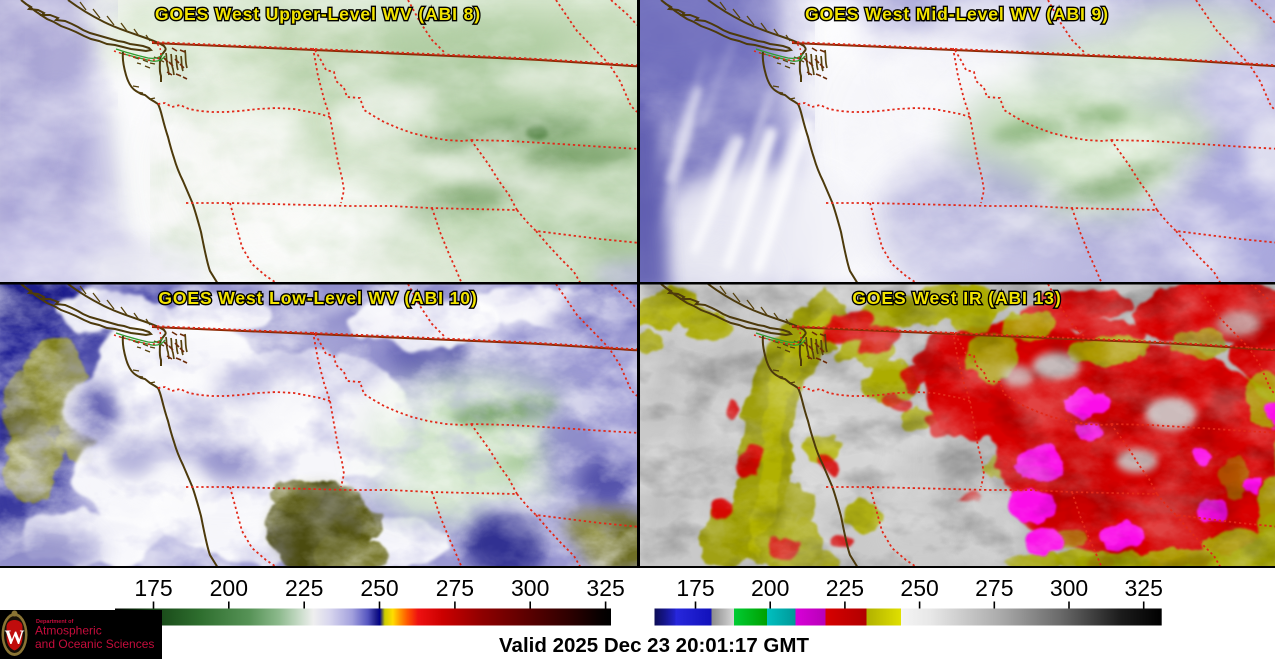 The height and width of the screenshot is (659, 1275). I want to click on svg-text: and Oceanic Sciences, so click(94, 644).